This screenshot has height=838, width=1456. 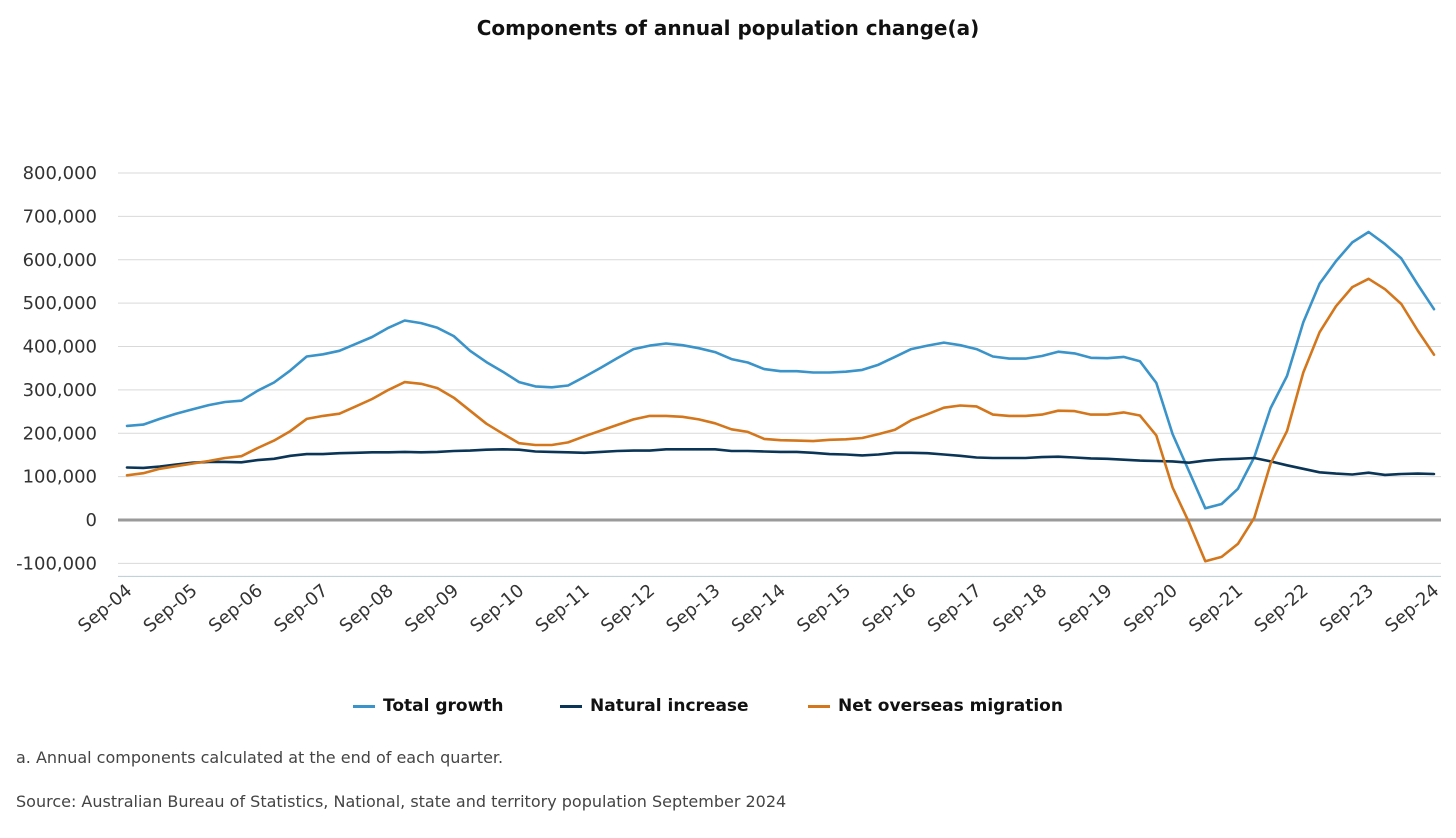 I want to click on x-tick-label: Sep-15, so click(x=824, y=608).